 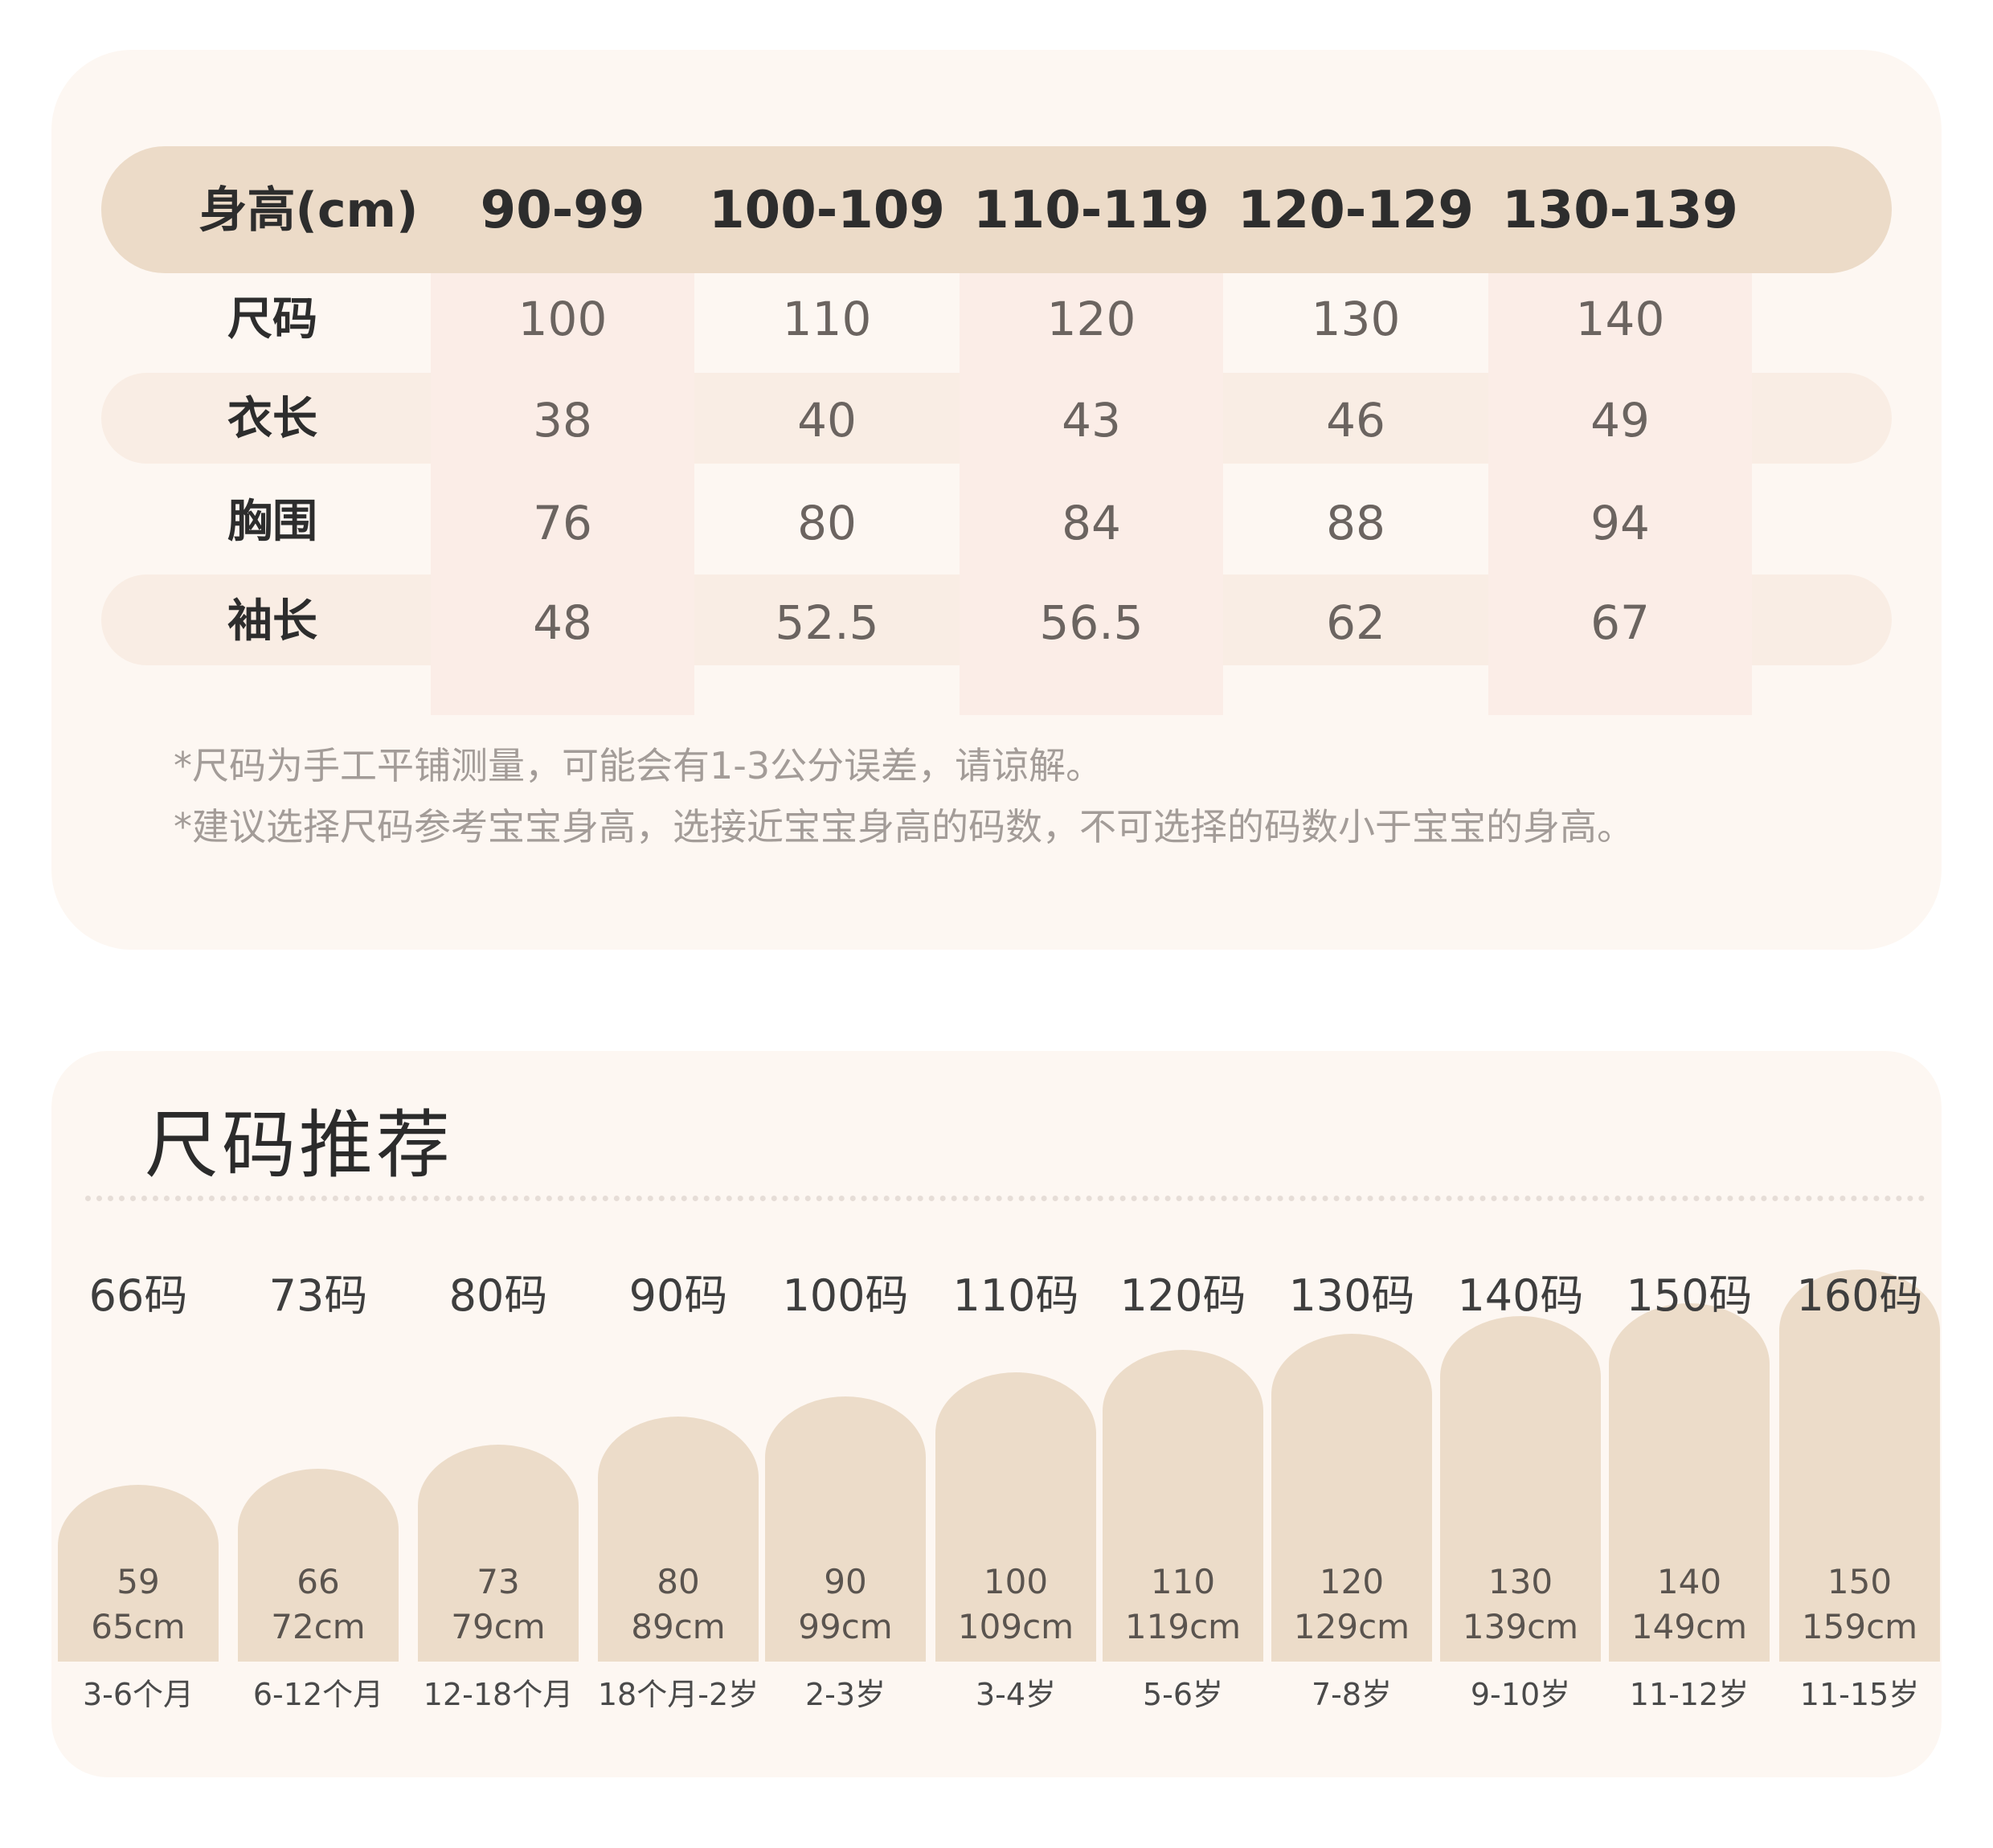 What do you see at coordinates (845, 1626) in the screenshot?
I see `height-max: 99cm` at bounding box center [845, 1626].